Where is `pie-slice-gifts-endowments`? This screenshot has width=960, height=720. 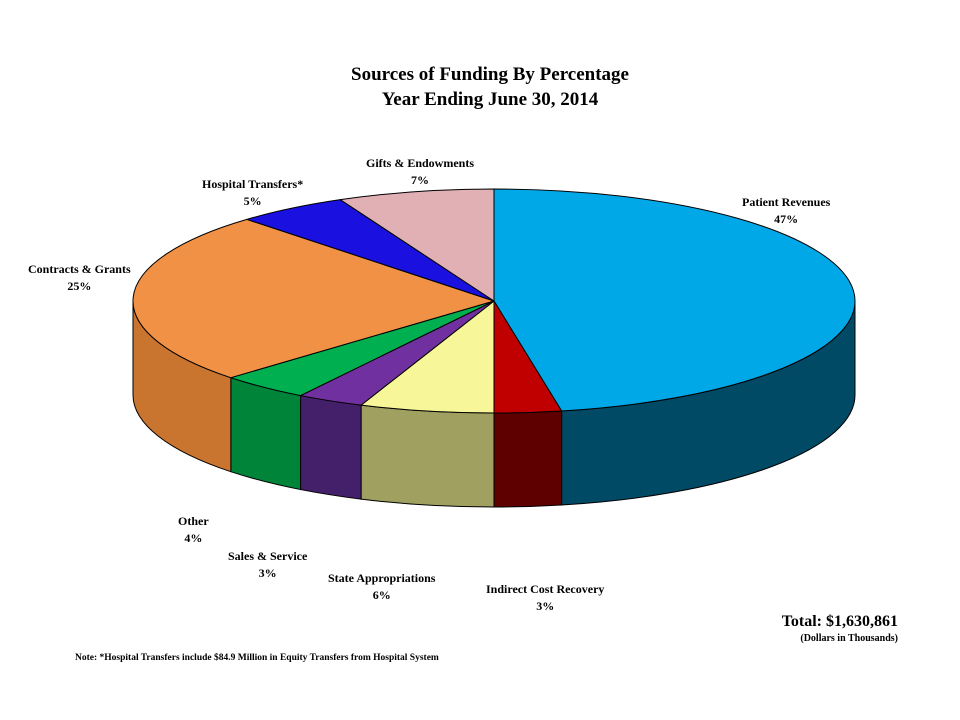
pie-slice-gifts-endowments is located at coordinates (417, 245).